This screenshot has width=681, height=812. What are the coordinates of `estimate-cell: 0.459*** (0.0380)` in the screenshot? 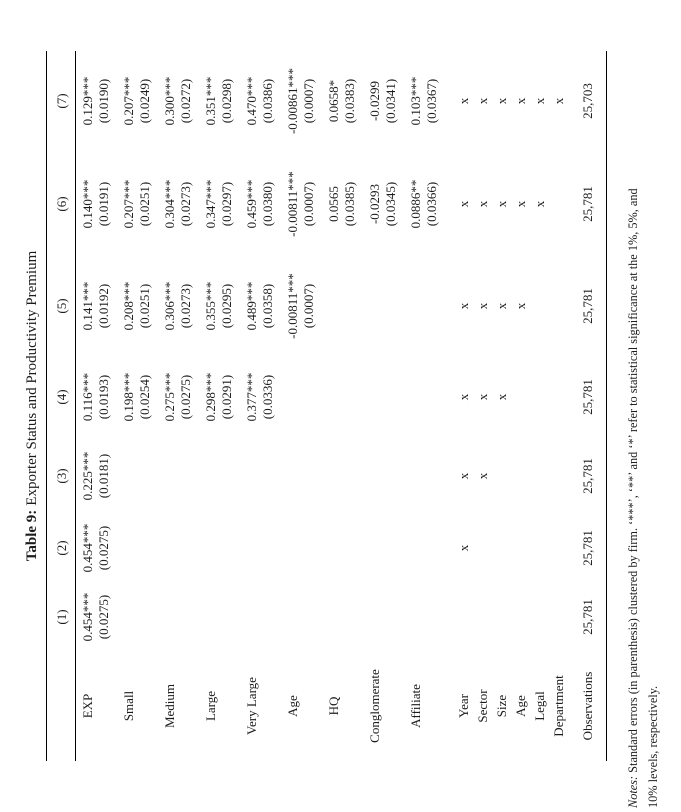 It's located at (260, 204).